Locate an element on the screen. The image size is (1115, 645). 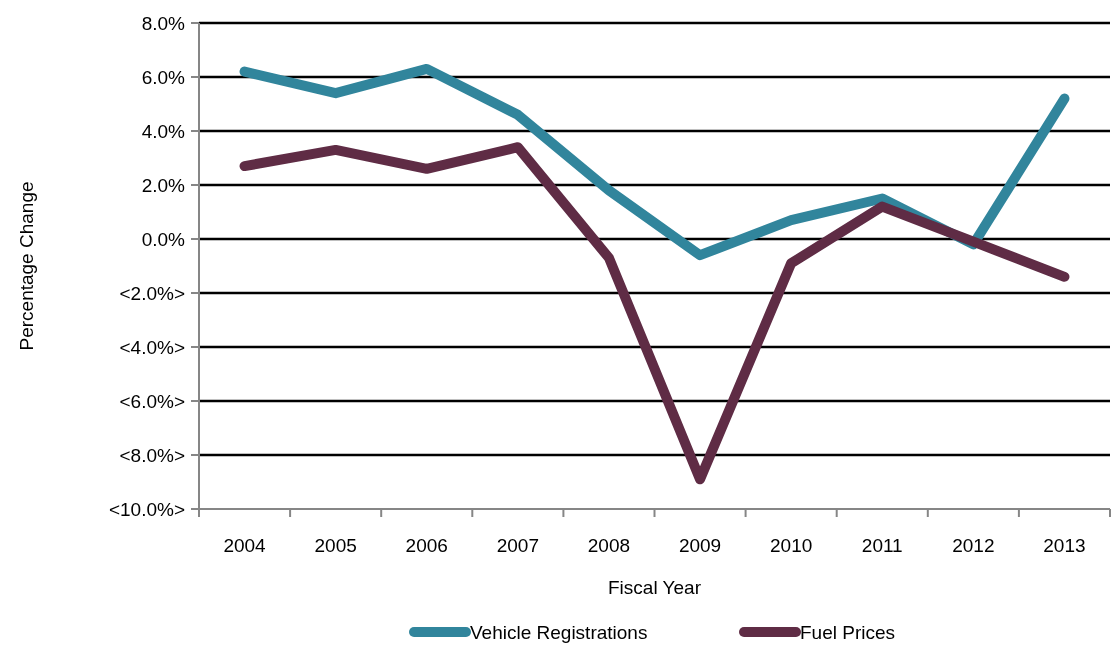
x-tick-label: 2006 is located at coordinates (426, 545).